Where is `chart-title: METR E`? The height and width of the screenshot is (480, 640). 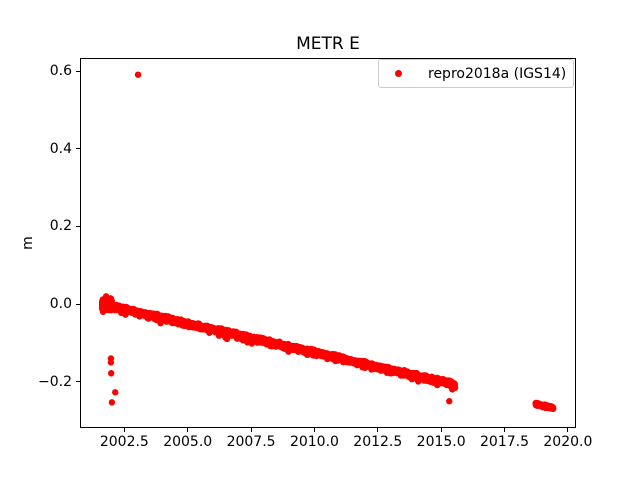
chart-title: METR E is located at coordinates (328, 44).